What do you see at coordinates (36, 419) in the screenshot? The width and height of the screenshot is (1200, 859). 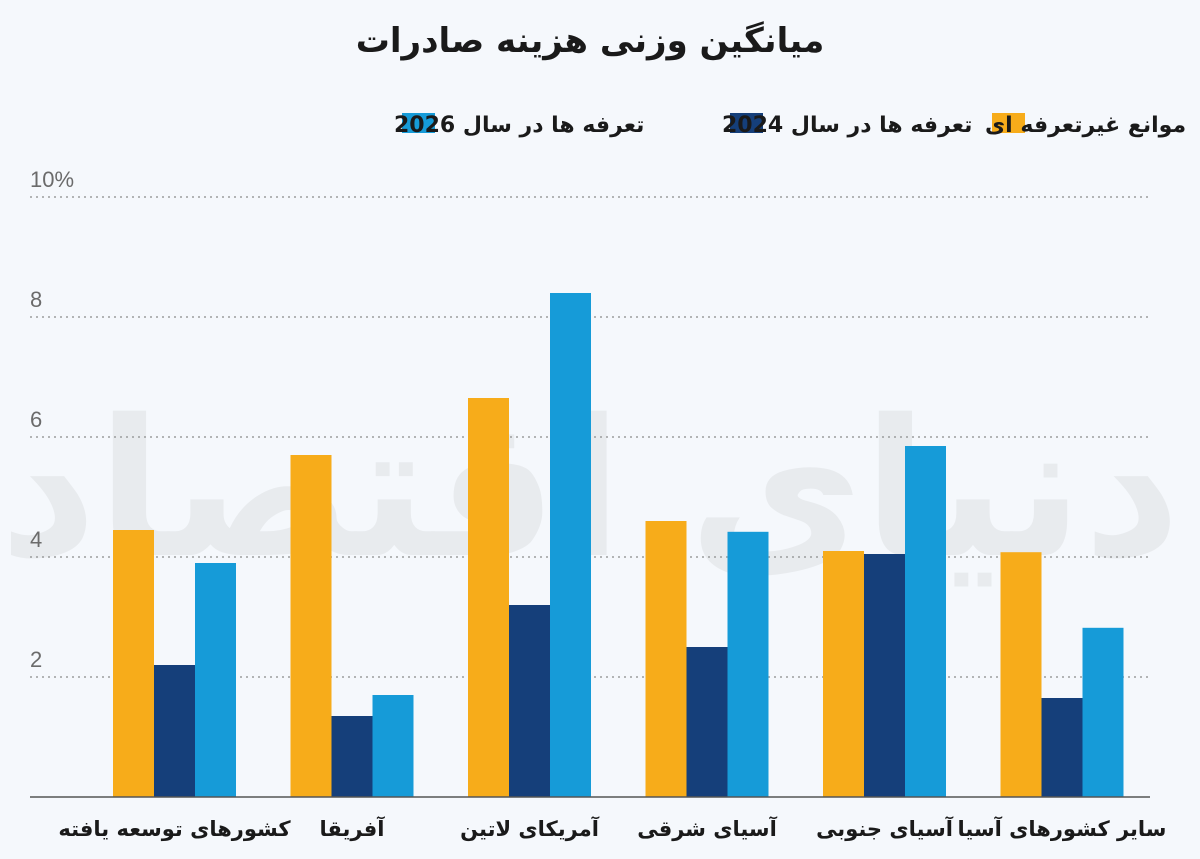 I see `y-tick-label: 6` at bounding box center [36, 419].